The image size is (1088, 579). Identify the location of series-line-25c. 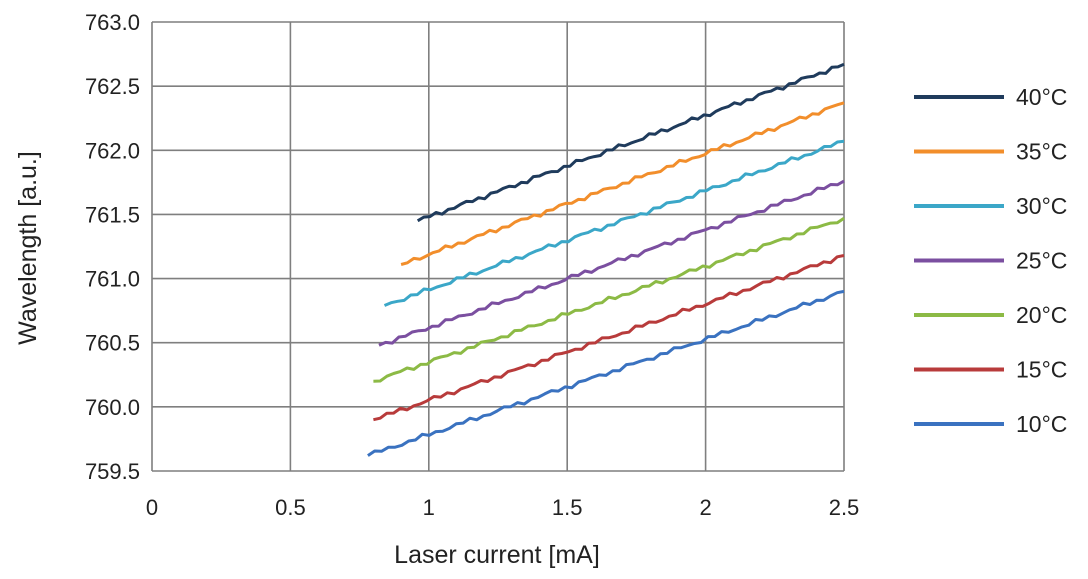
(611, 263).